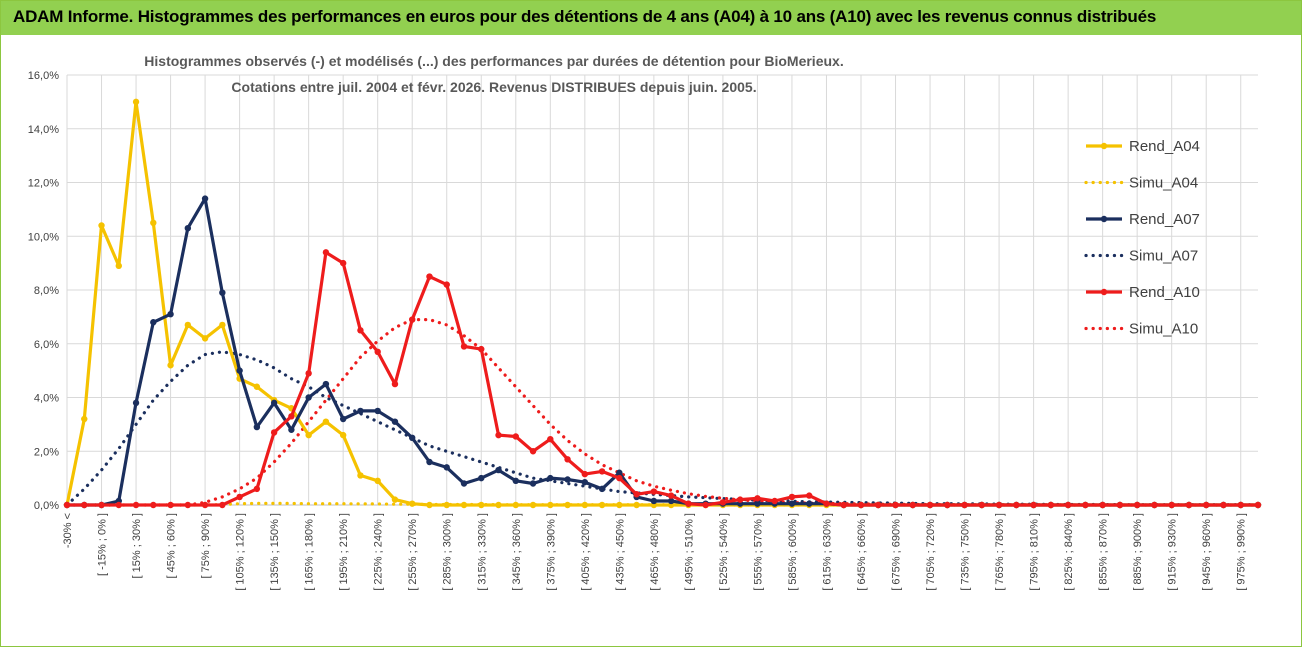  What do you see at coordinates (966, 552) in the screenshot?
I see `x-tick-label: [ 735% ; 750% ]` at bounding box center [966, 552].